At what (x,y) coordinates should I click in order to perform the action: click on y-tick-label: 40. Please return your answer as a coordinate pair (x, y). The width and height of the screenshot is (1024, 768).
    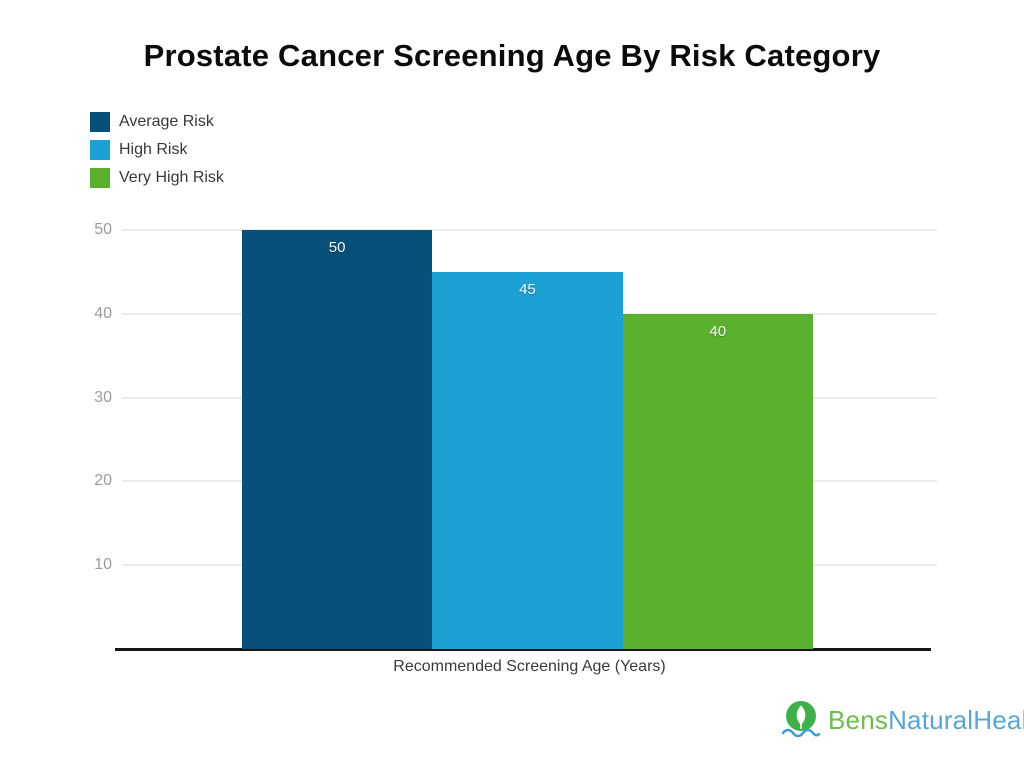
    Looking at the image, I should click on (103, 313).